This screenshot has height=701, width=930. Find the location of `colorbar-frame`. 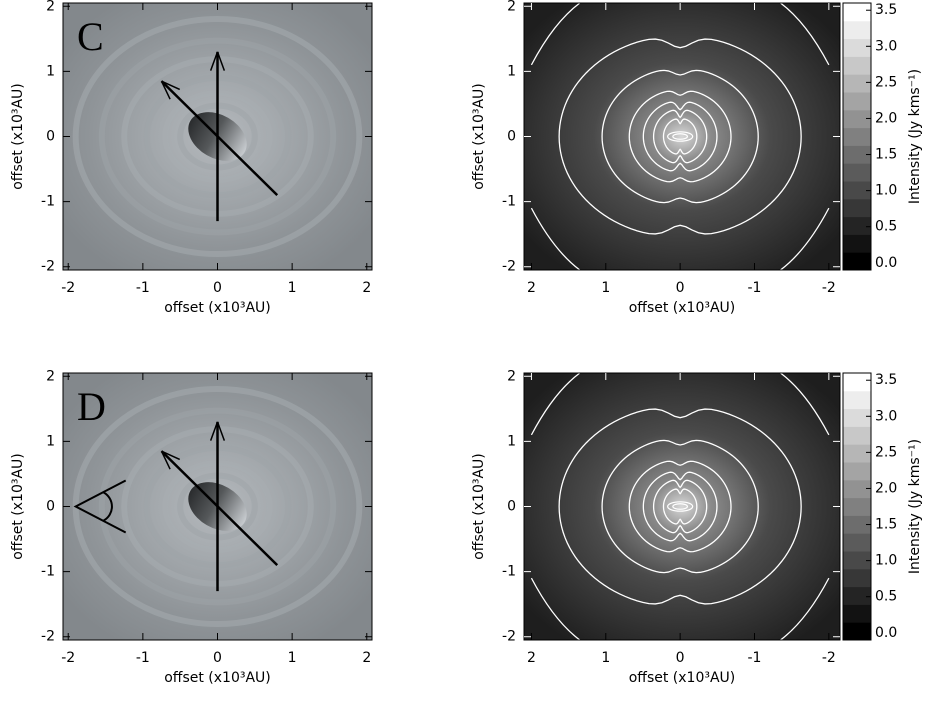

colorbar-frame is located at coordinates (857, 506).